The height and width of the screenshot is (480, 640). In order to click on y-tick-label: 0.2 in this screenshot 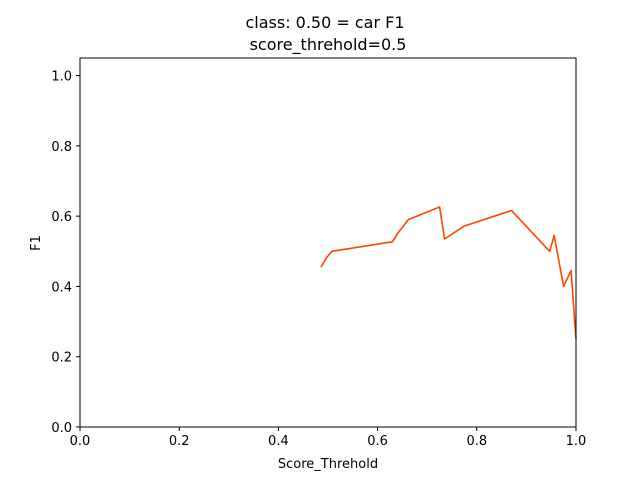, I will do `click(61, 358)`.